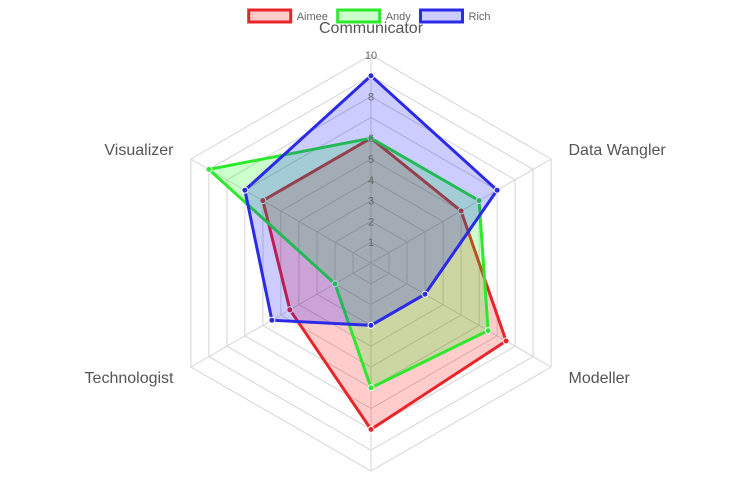  I want to click on axis-label-communicator: Communicator, so click(371, 28).